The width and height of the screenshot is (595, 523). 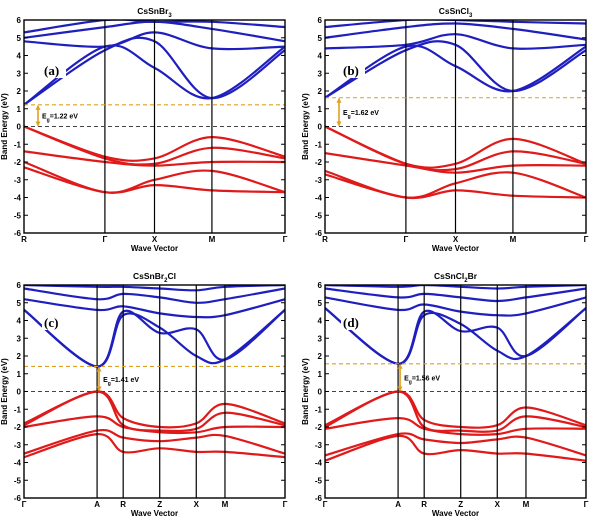 What do you see at coordinates (60, 119) in the screenshot?
I see `gap-label: Eg=1.22 eV` at bounding box center [60, 119].